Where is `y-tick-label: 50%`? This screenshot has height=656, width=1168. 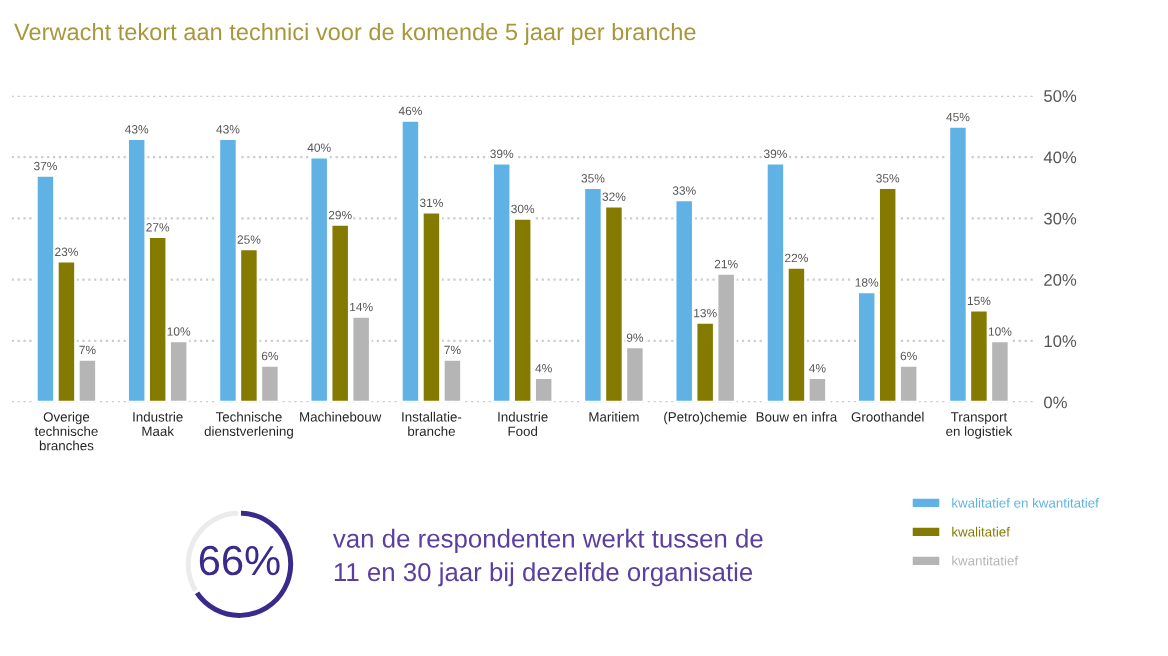
y-tick-label: 50% is located at coordinates (1060, 96).